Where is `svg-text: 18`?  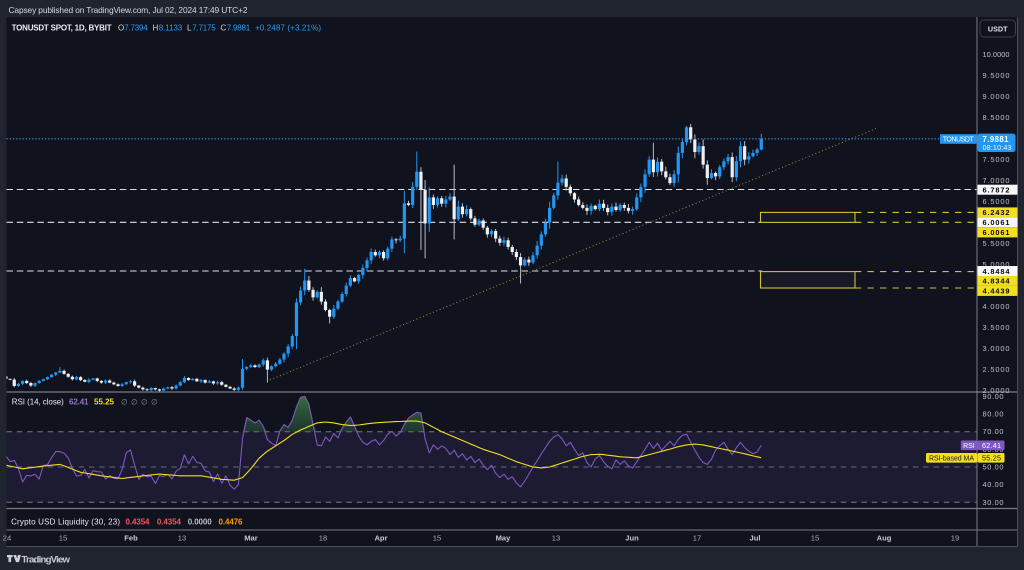 svg-text: 18 is located at coordinates (323, 537).